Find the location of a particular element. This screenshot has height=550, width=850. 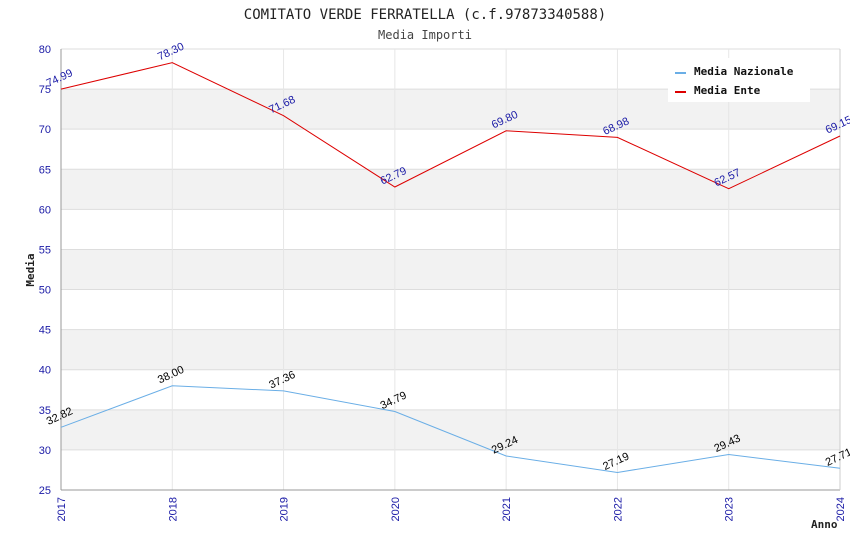

legend-box is located at coordinates (739, 80).